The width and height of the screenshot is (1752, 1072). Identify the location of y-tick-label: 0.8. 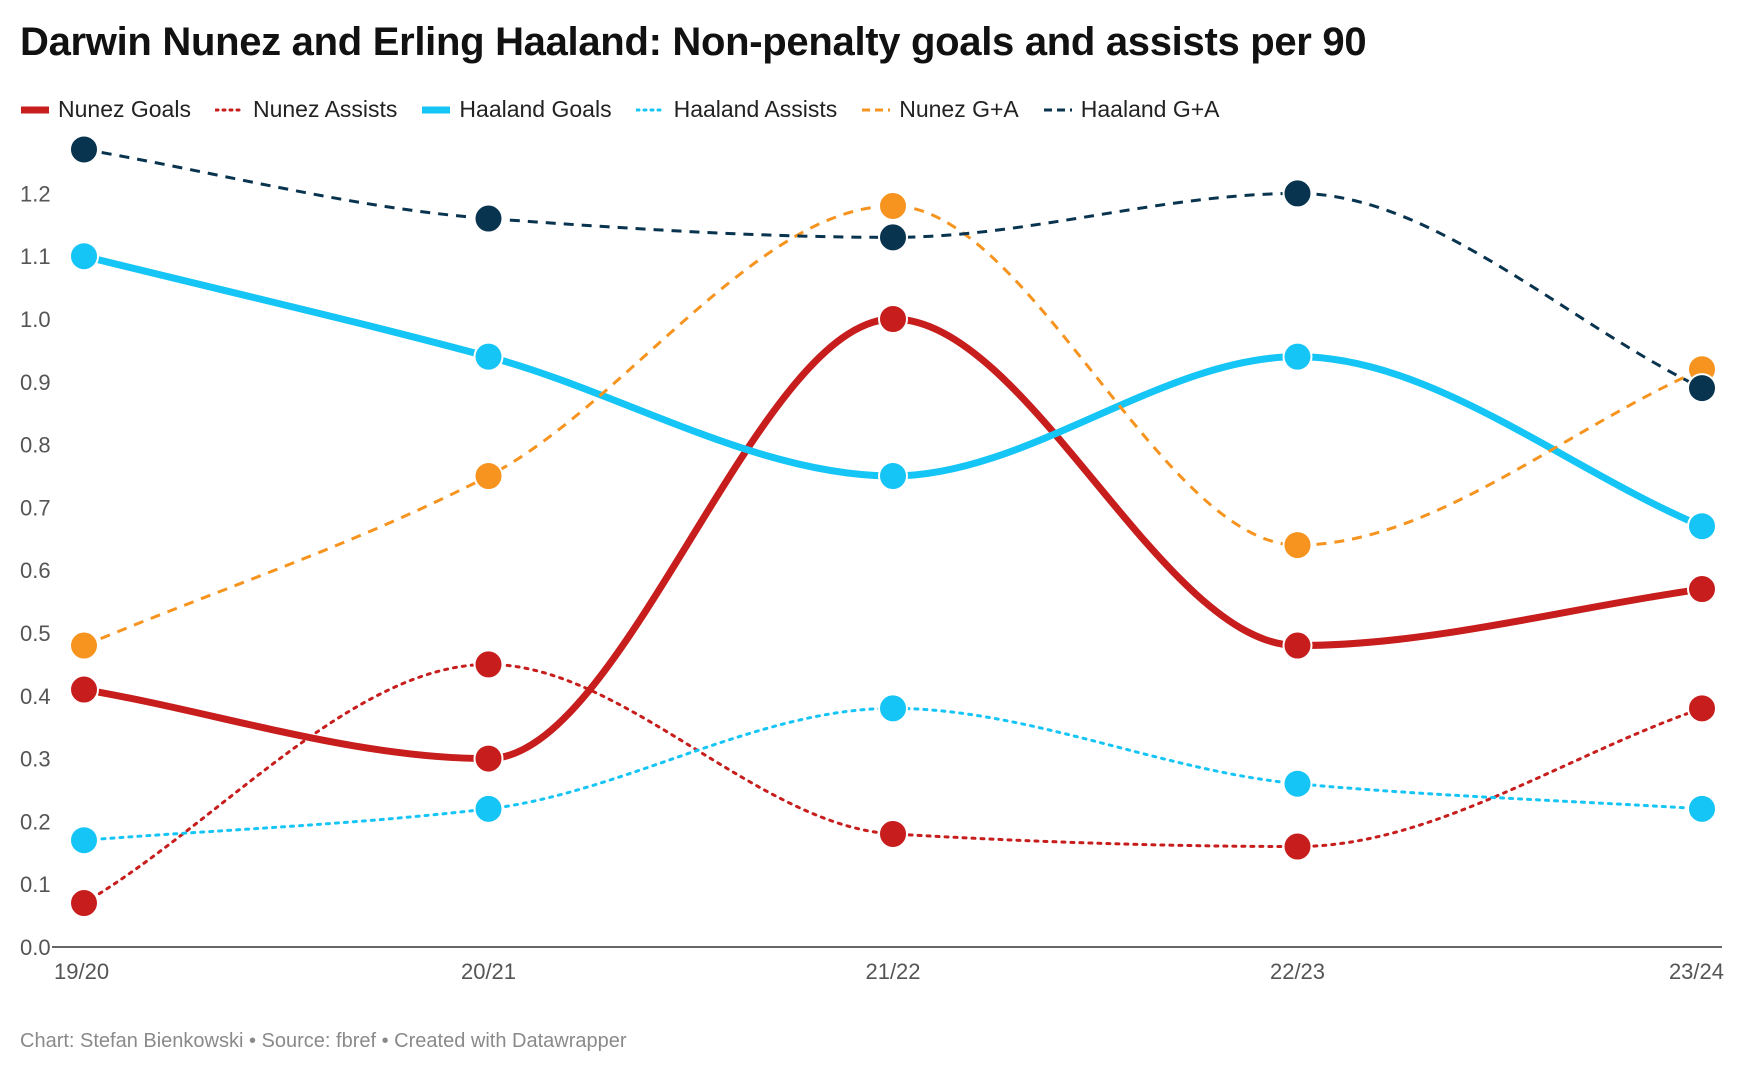
(35, 445).